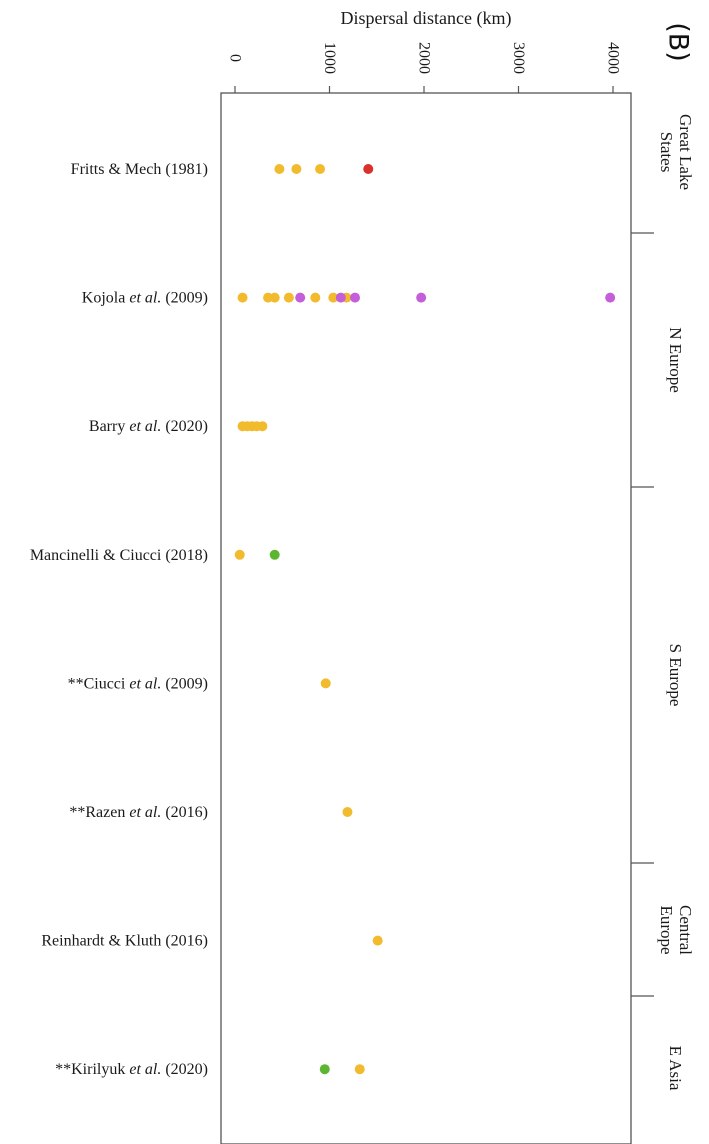 This screenshot has height=1144, width=709. What do you see at coordinates (676, 930) in the screenshot?
I see `region-label: CentralEurope` at bounding box center [676, 930].